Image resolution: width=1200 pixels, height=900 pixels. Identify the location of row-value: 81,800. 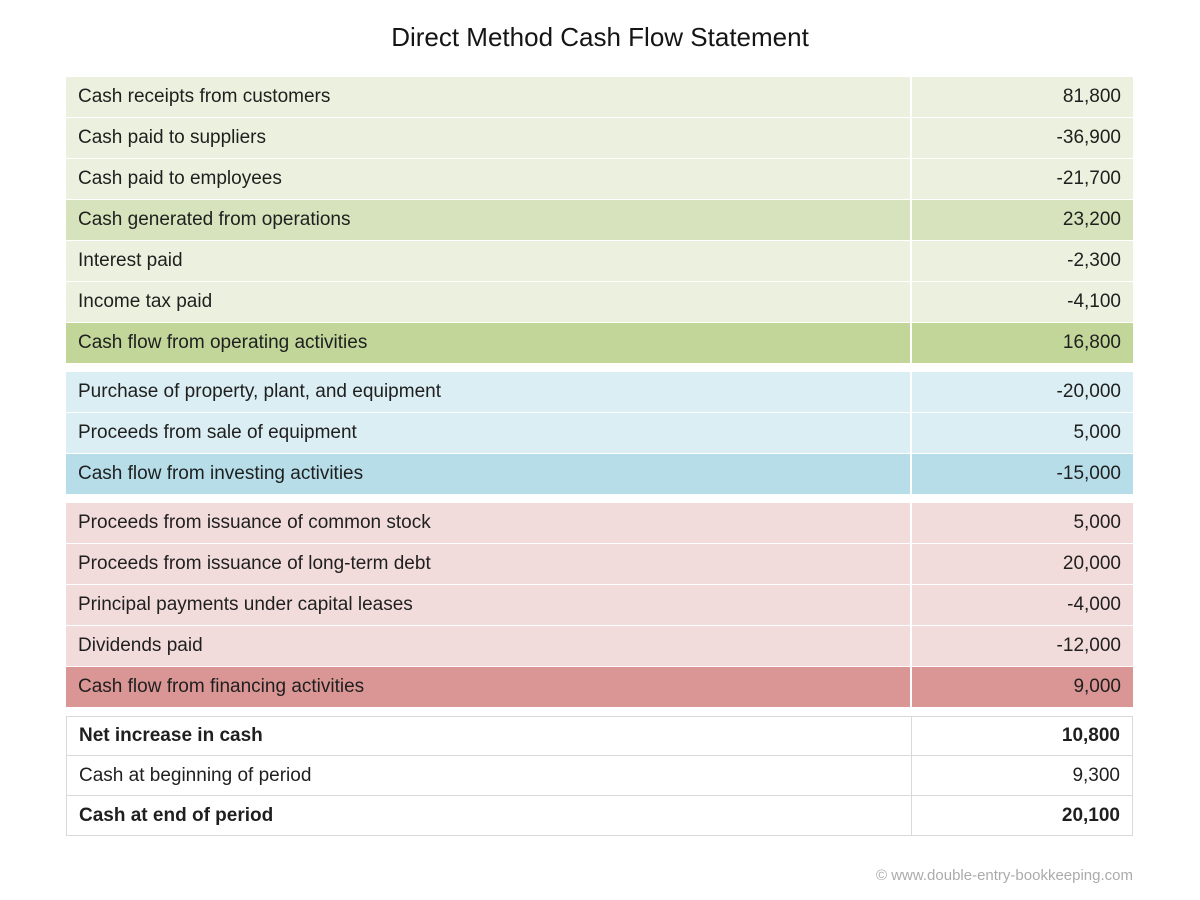
(1022, 97).